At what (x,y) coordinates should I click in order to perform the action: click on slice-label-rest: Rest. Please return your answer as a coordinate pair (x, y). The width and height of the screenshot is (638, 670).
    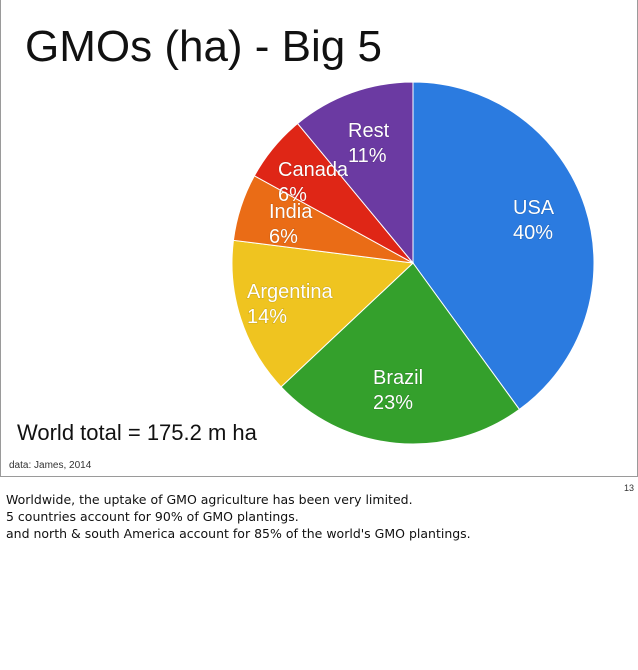
    Looking at the image, I should click on (369, 131).